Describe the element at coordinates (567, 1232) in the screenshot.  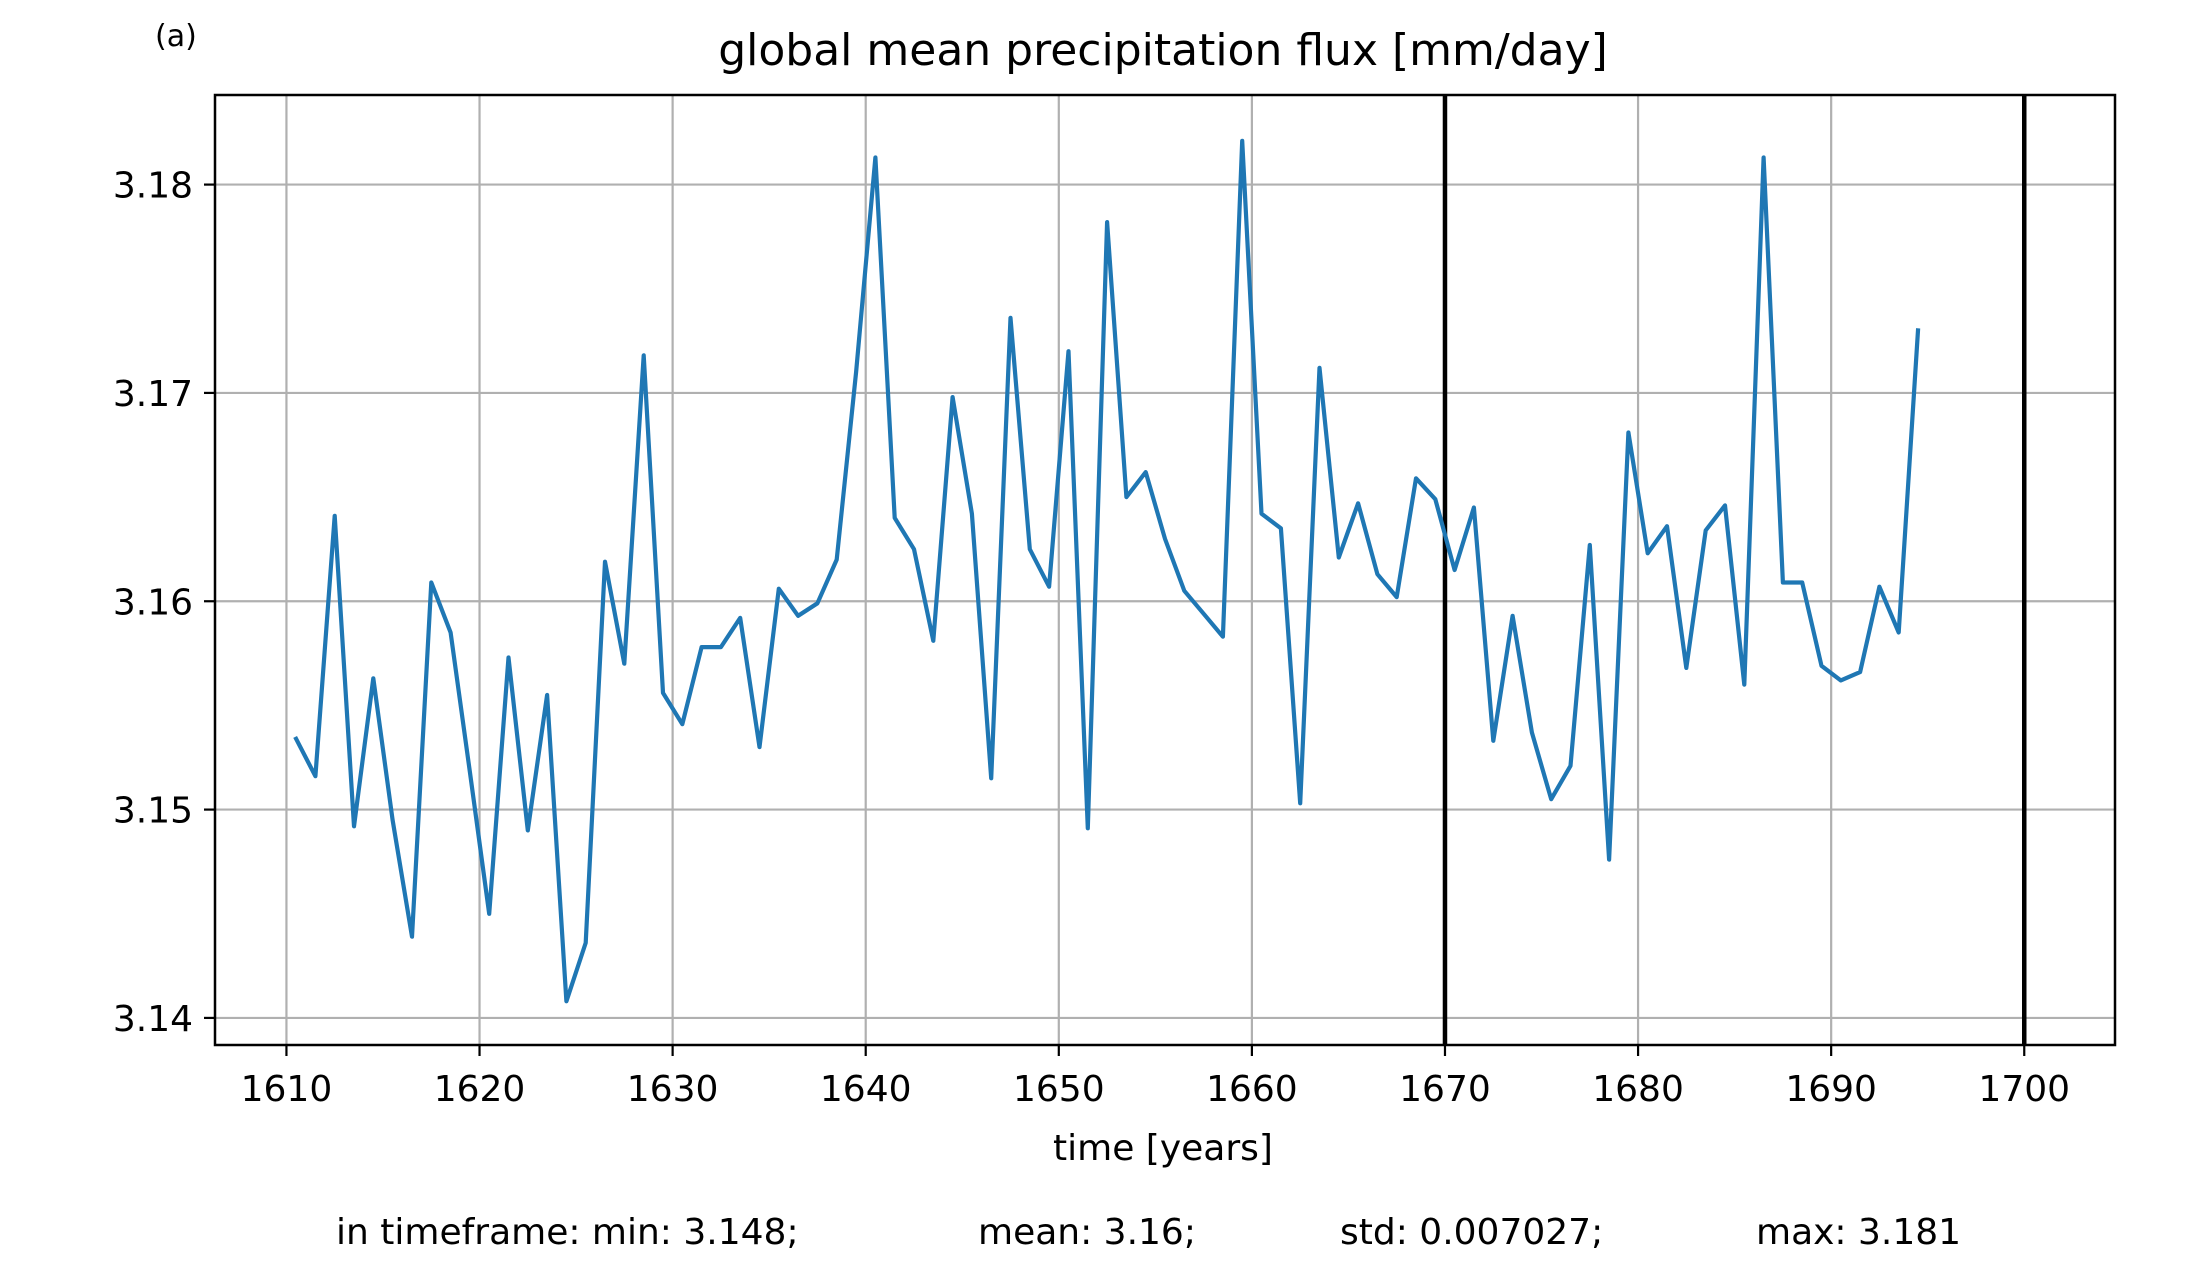
I see `stats-min: in timeframe: min: 3.148;` at that location.